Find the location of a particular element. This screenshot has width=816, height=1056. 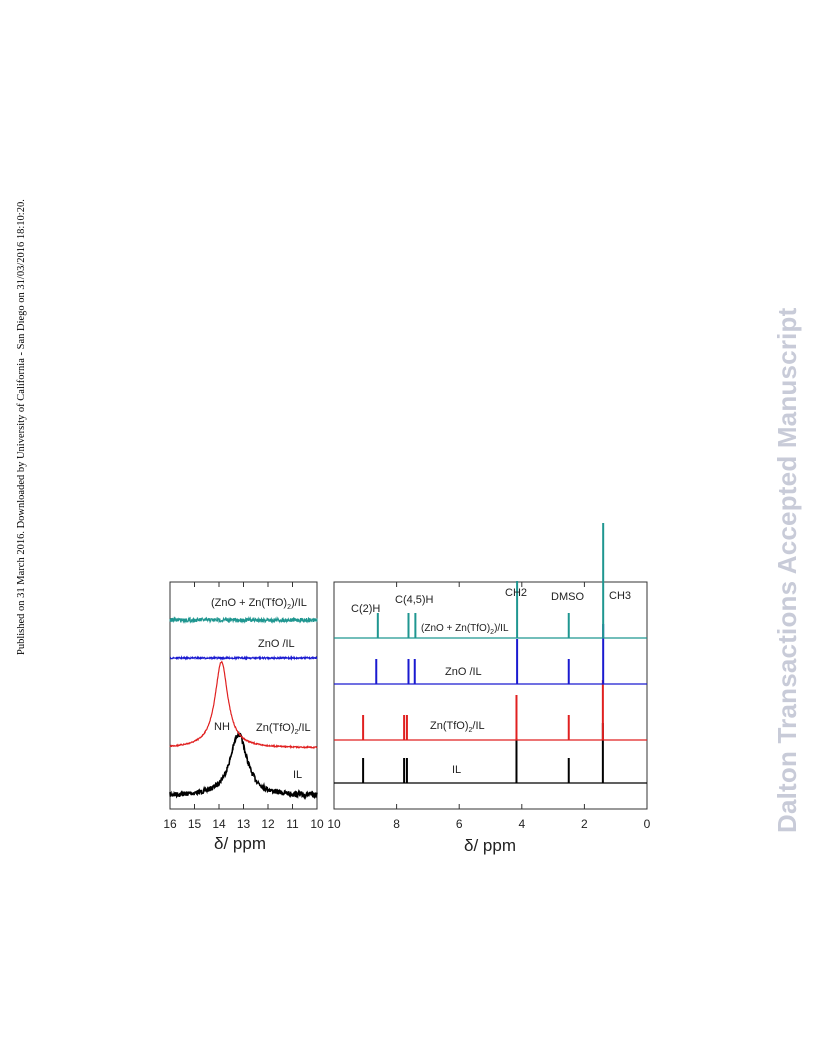

right-tick-label: 2 is located at coordinates (584, 824).